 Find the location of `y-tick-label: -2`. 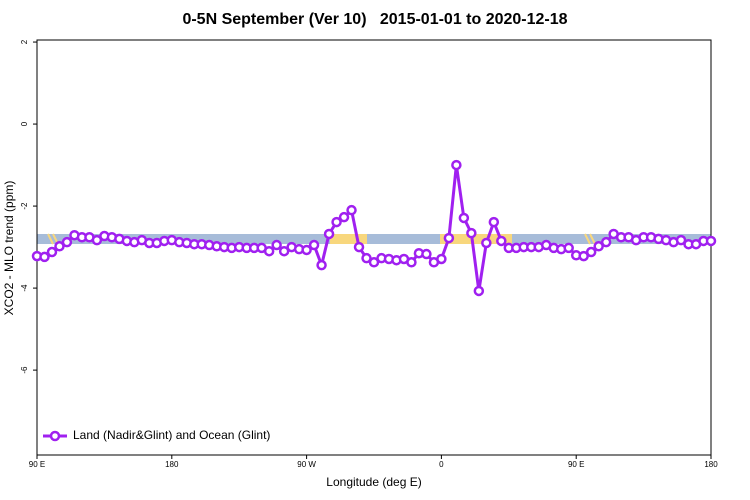

y-tick-label: -2 is located at coordinates (24, 206).